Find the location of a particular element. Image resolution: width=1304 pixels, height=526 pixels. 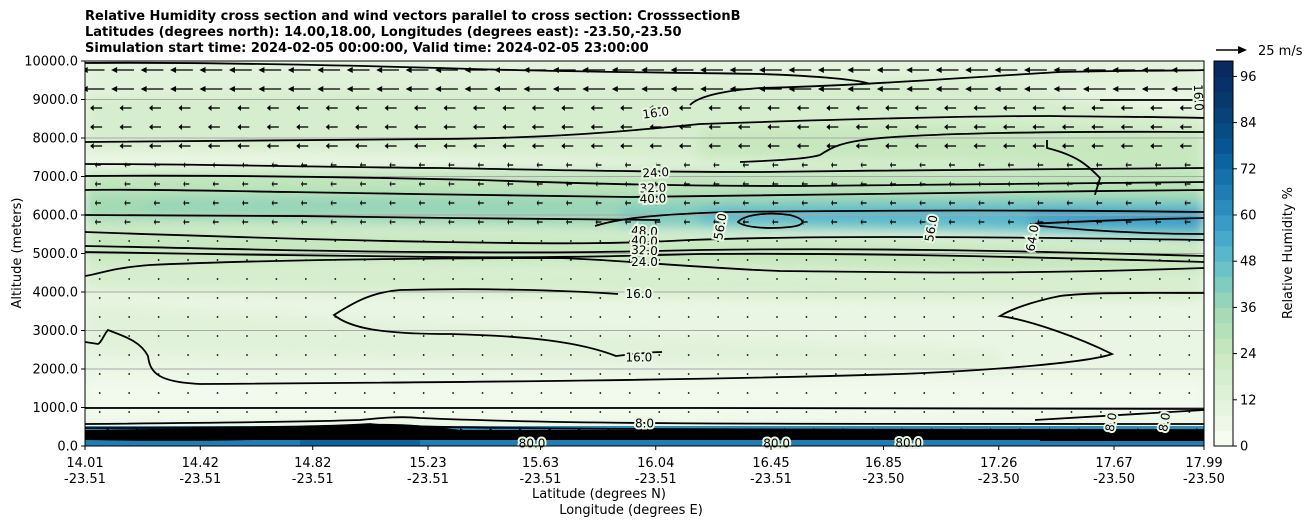

contour-label: 40.0 is located at coordinates (644, 240).